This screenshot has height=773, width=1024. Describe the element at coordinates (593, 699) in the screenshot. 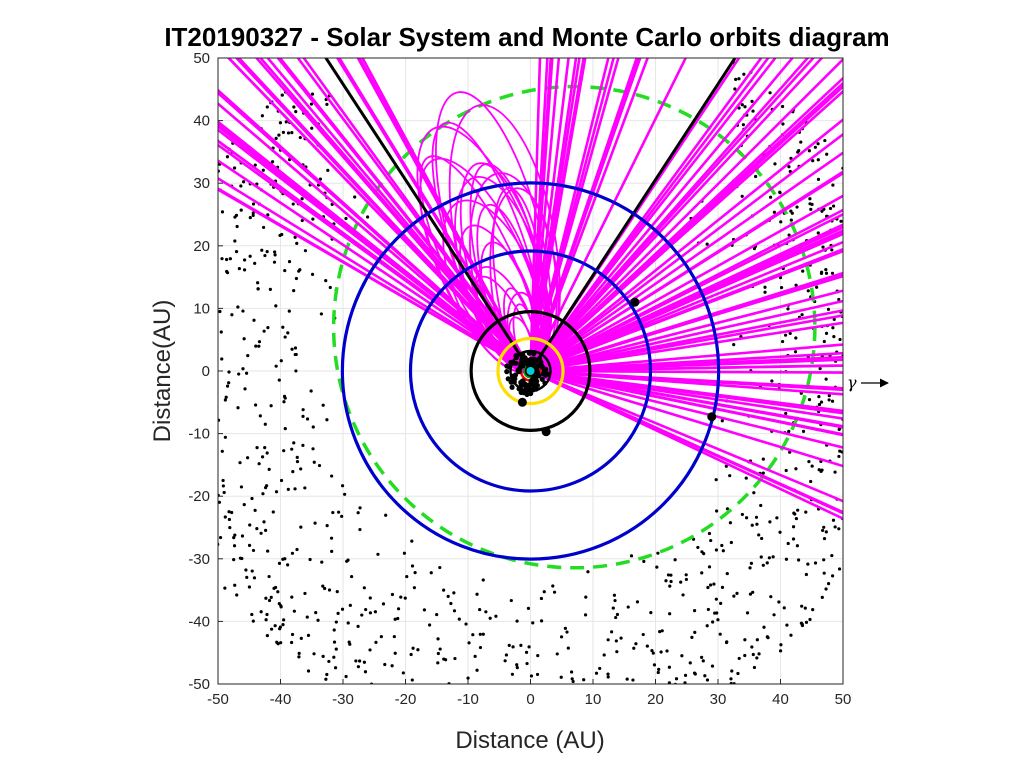

I see `x-tick-label: 10` at that location.